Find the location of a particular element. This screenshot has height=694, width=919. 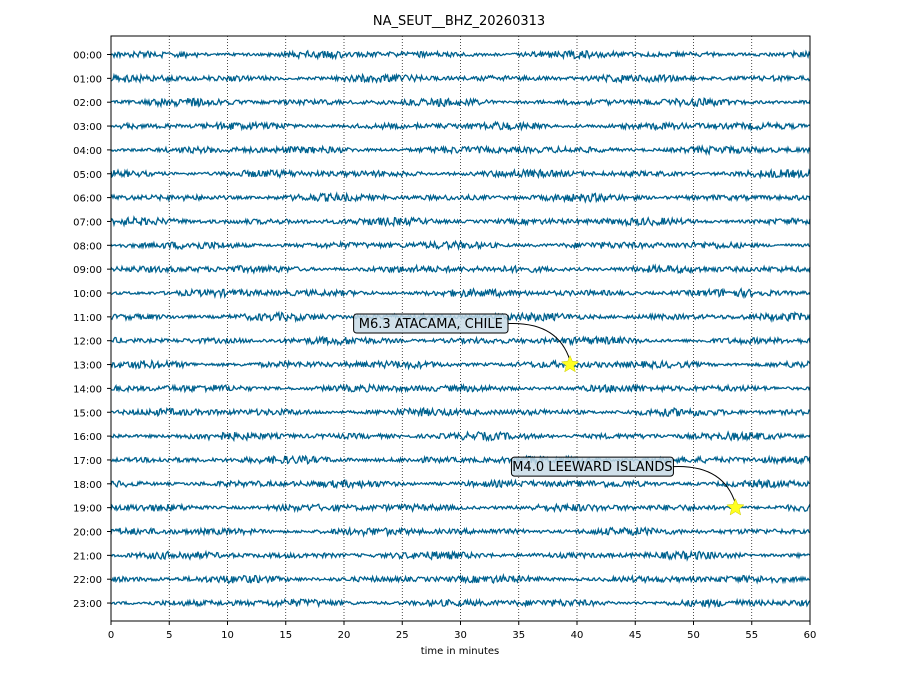

y-tick-label: 15:00 is located at coordinates (87, 413).